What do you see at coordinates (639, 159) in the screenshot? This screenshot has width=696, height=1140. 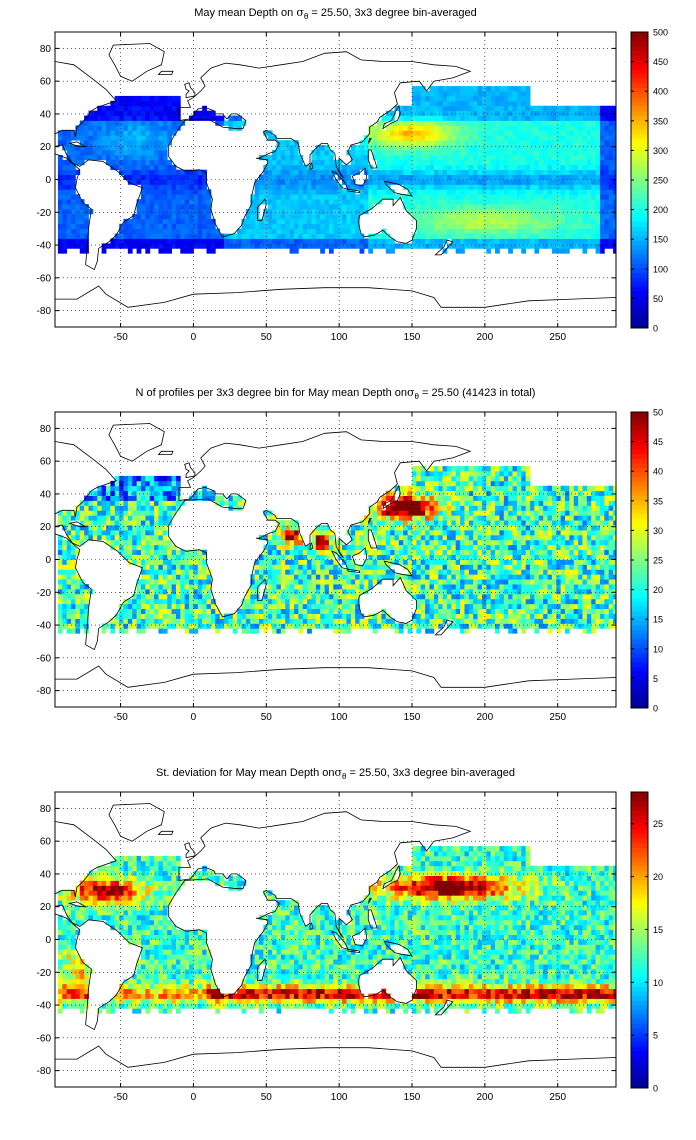 I see `colorbar-segment` at bounding box center [639, 159].